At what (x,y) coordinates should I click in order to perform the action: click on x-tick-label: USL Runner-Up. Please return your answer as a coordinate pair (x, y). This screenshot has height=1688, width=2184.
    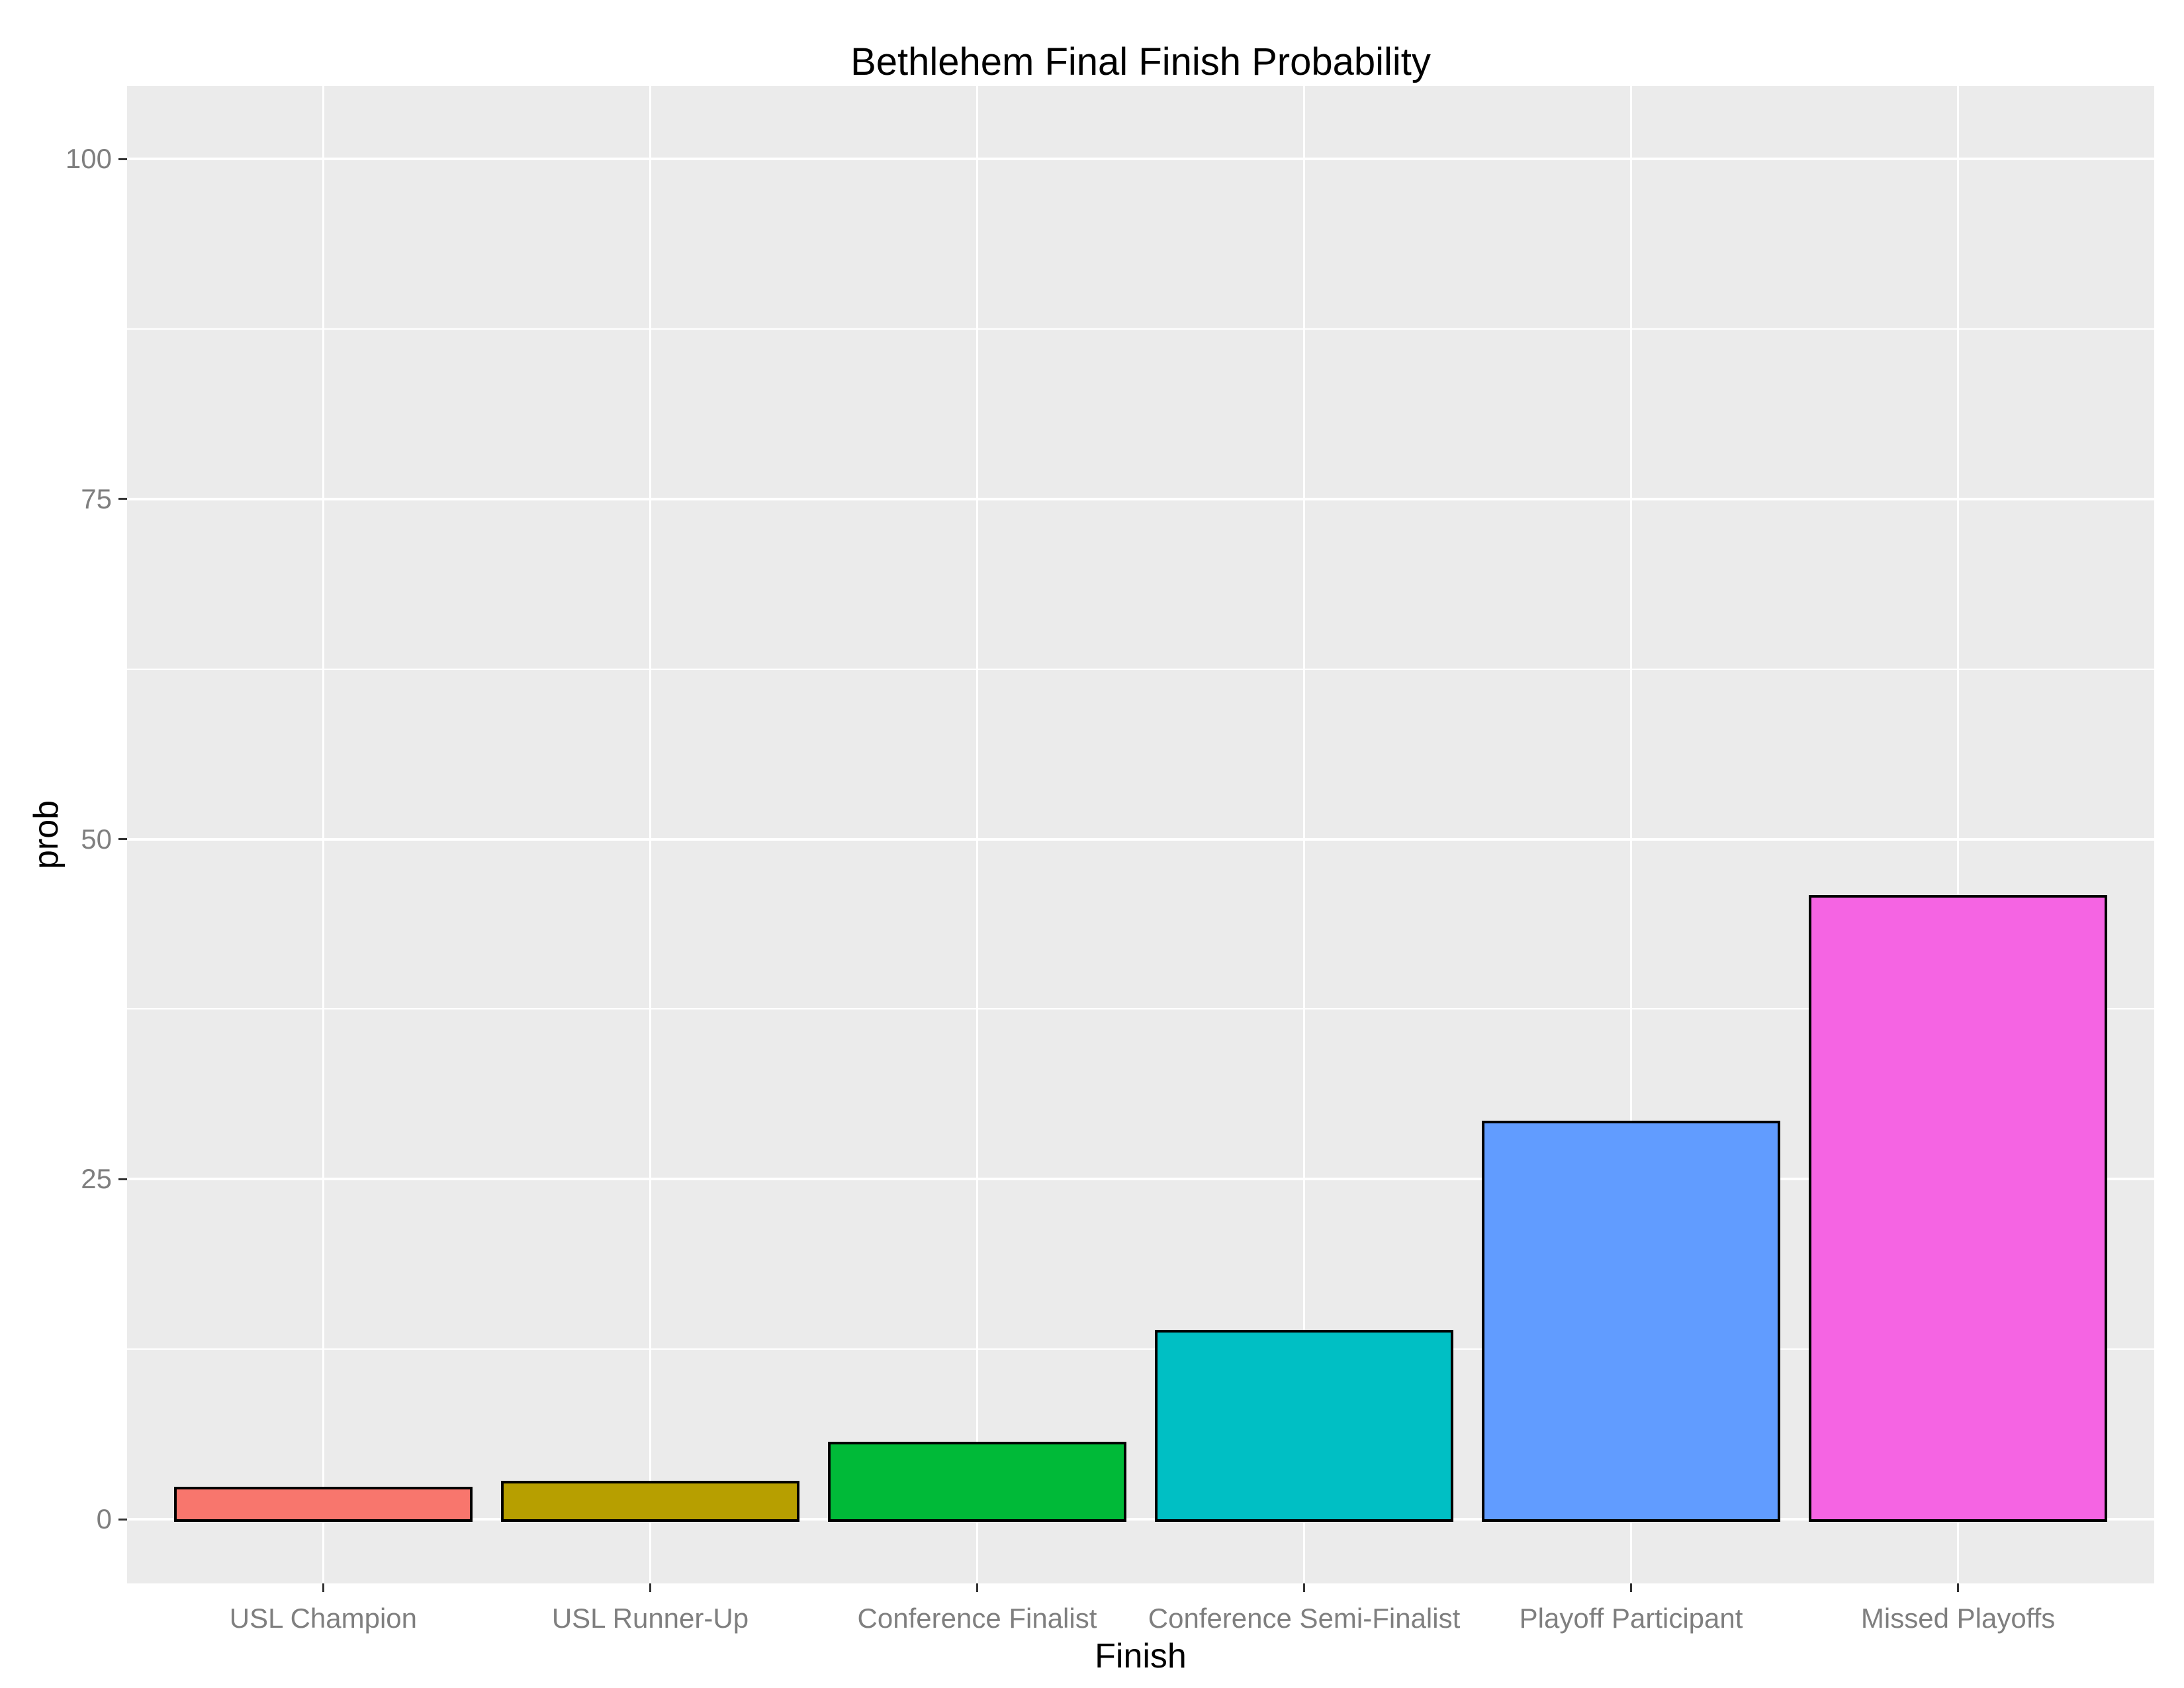
    Looking at the image, I should click on (650, 1618).